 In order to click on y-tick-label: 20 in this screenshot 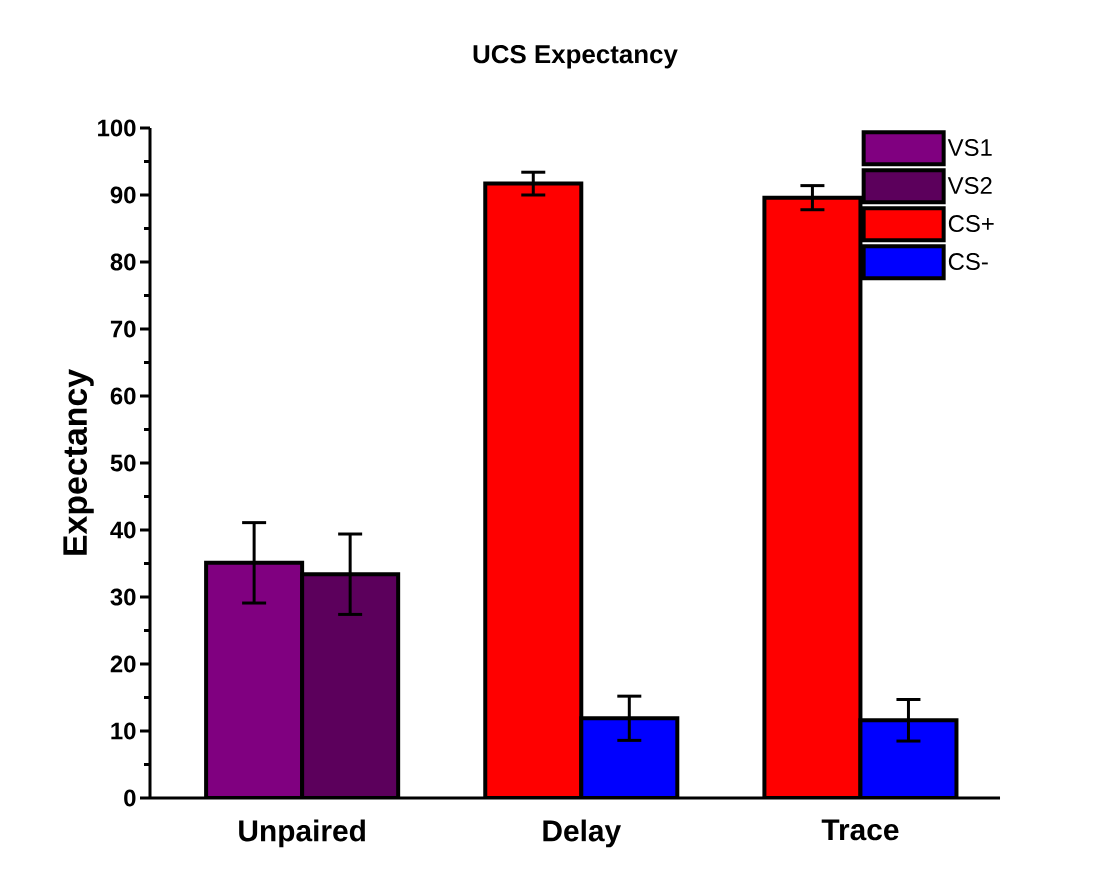, I will do `click(123, 664)`.